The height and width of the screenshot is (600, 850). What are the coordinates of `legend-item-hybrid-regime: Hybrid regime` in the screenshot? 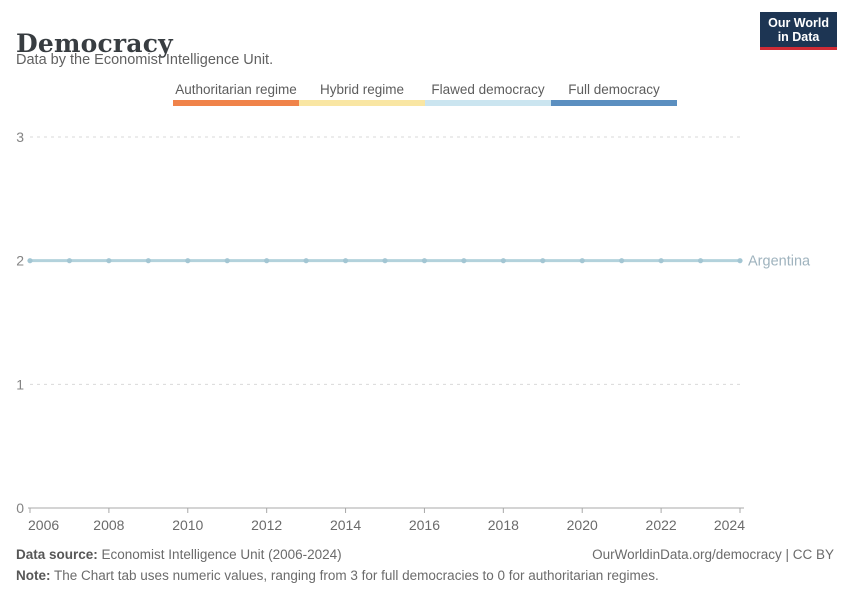 It's located at (362, 94).